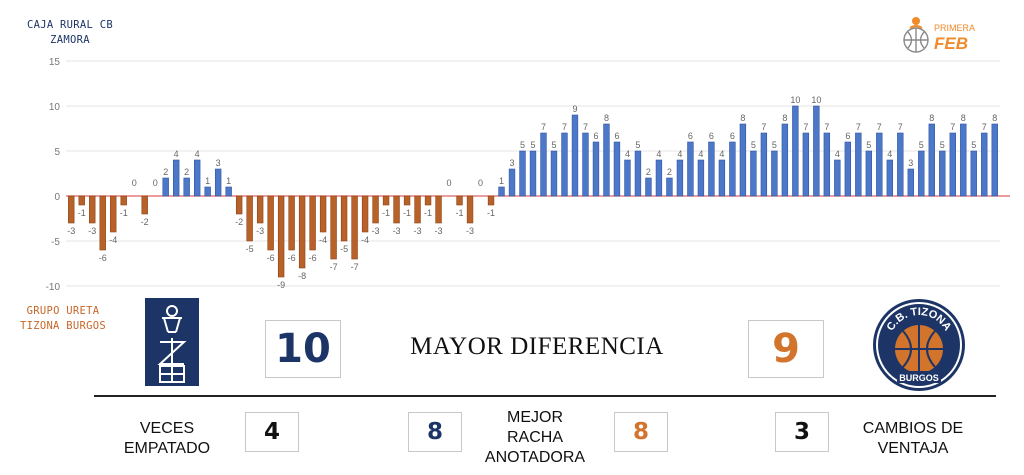  What do you see at coordinates (913, 439) in the screenshot?
I see `cambios-ventaja-label: CAMBIOS DE VENTAJA` at bounding box center [913, 439].